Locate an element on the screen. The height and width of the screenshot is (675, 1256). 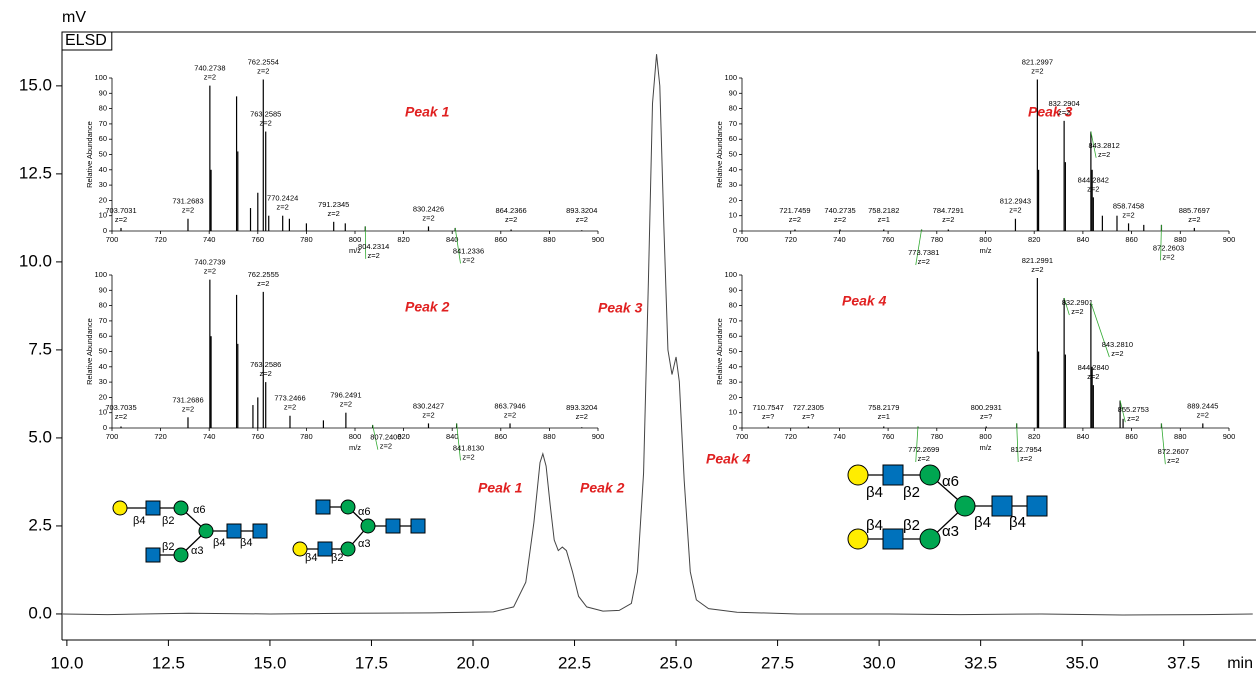
peak-label: 807.2400 is located at coordinates (385, 437).